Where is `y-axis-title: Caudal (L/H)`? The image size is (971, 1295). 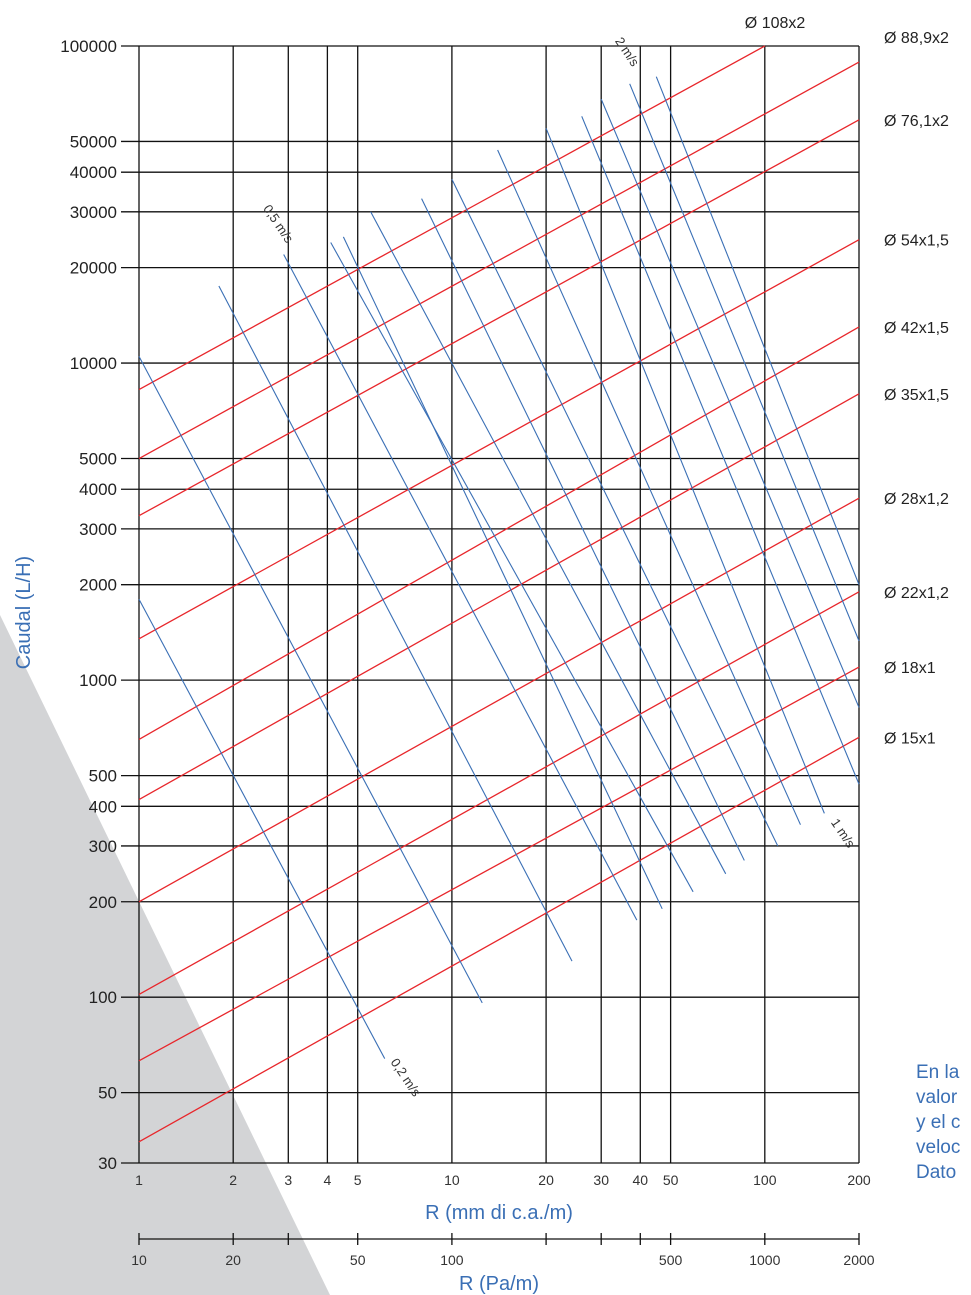 y-axis-title: Caudal (L/H) is located at coordinates (24, 612).